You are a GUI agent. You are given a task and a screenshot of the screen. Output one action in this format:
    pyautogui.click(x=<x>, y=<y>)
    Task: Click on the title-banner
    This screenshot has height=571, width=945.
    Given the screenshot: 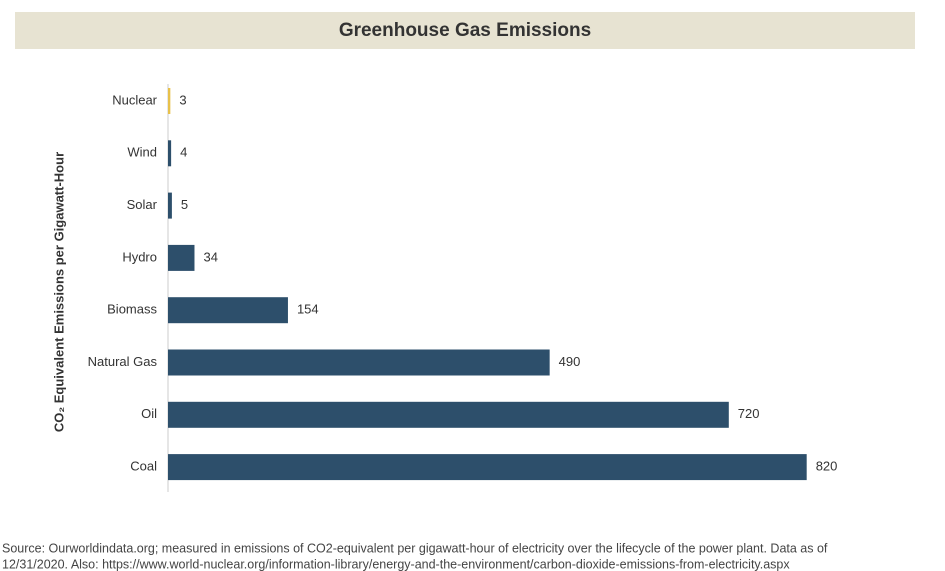 What is the action you would take?
    pyautogui.click(x=465, y=30)
    